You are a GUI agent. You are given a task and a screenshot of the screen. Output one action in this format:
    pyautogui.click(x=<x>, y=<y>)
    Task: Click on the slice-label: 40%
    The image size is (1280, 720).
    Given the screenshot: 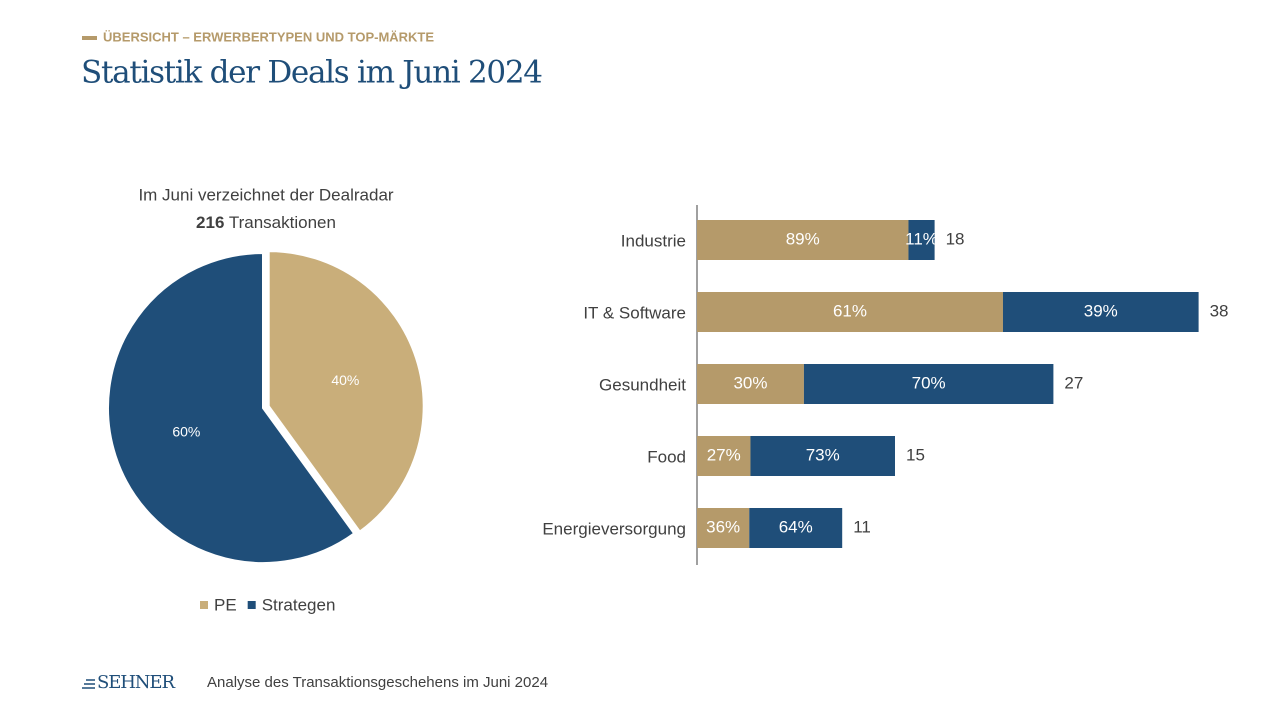 What is the action you would take?
    pyautogui.click(x=345, y=380)
    